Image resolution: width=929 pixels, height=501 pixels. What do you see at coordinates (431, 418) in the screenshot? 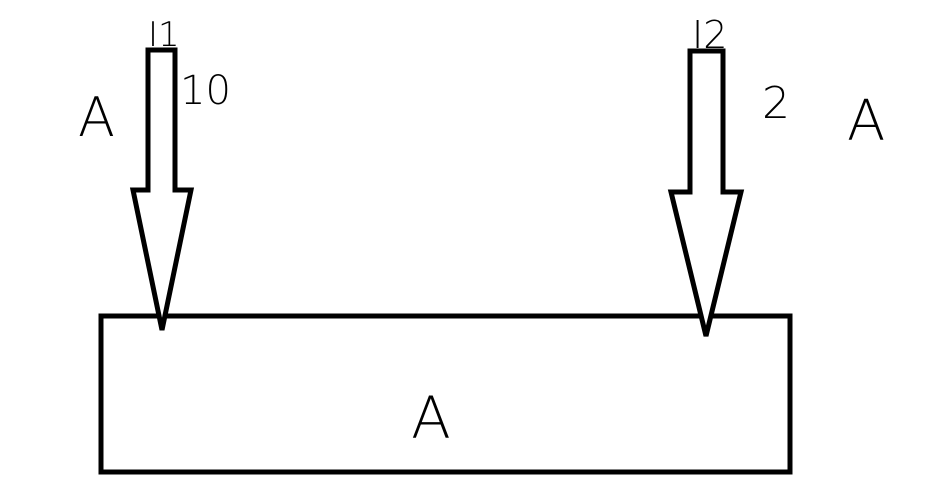
I see `block-label: A` at bounding box center [431, 418].